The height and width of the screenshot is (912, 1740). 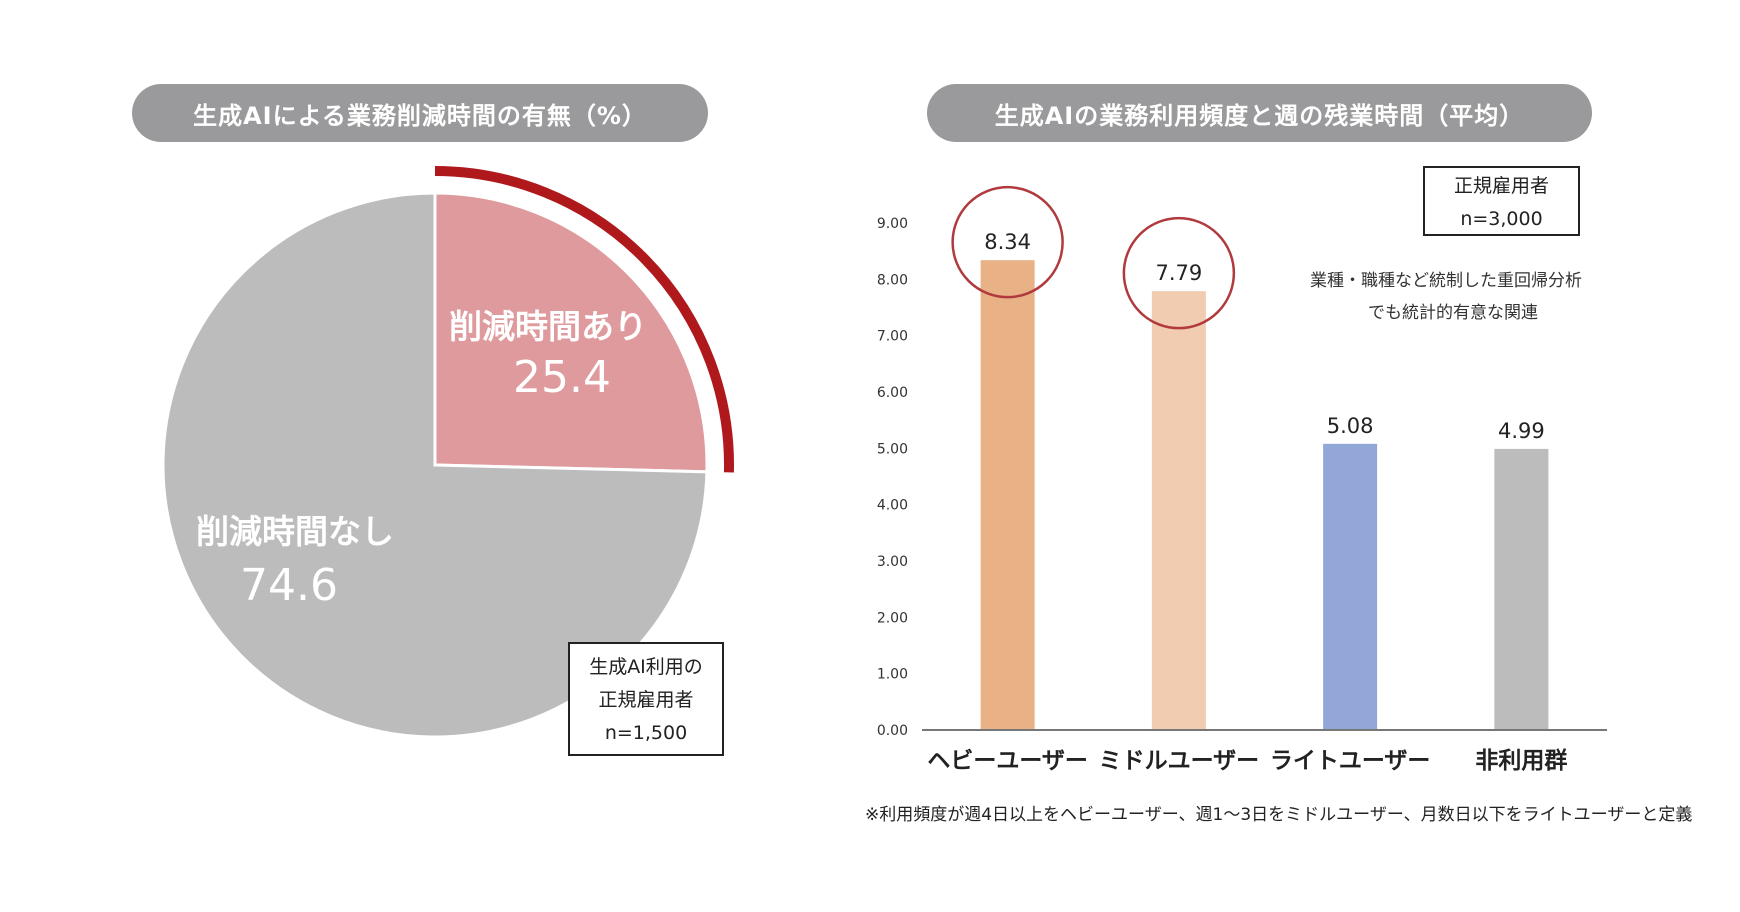 I want to click on pie-value-reduced: 25.4, so click(x=562, y=377).